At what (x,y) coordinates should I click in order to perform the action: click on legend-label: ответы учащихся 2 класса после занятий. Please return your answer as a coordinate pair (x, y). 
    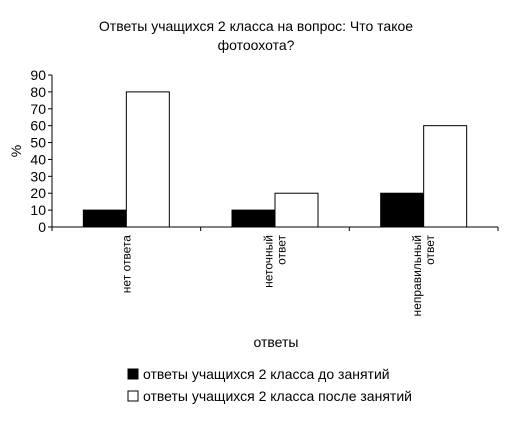
    Looking at the image, I should click on (277, 396).